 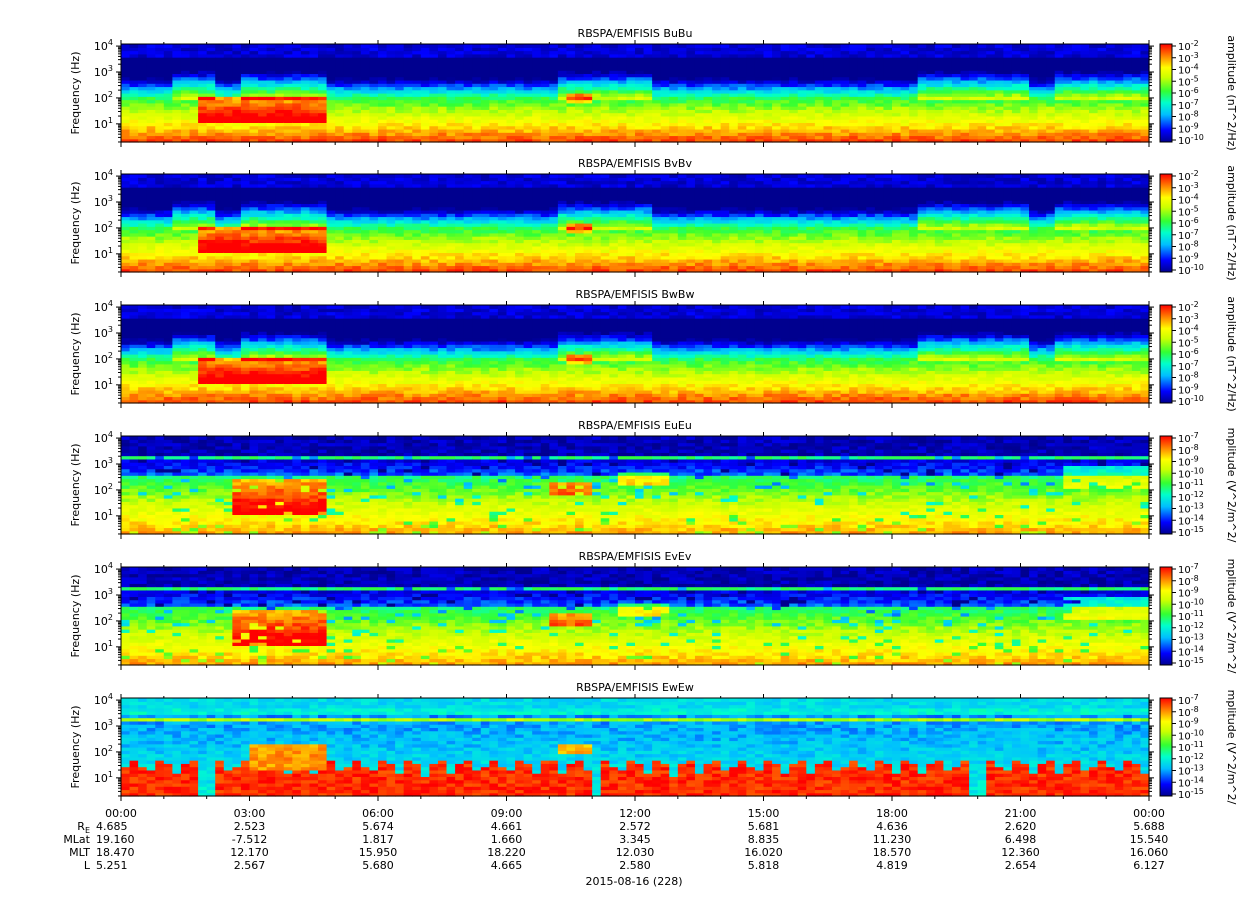 I want to click on ephemeris-value: 12.170, so click(x=249, y=852).